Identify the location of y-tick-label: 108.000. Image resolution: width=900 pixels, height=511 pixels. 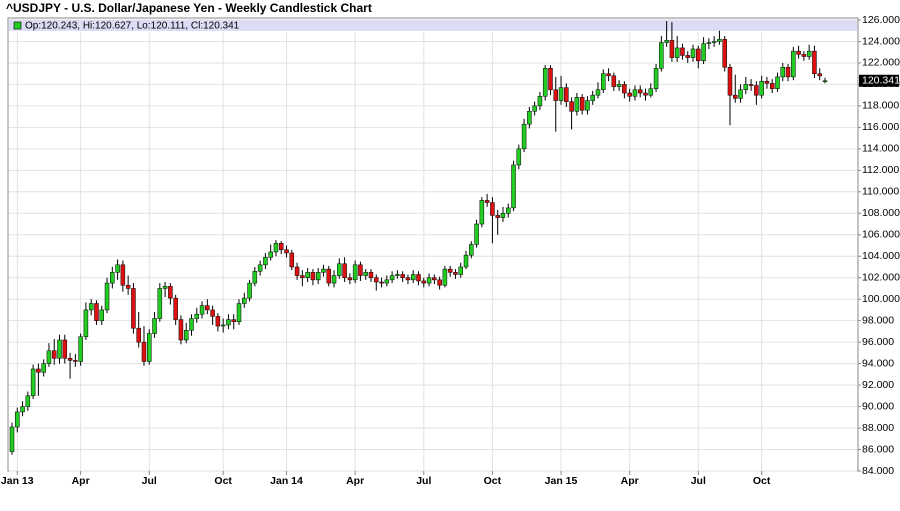
(881, 213).